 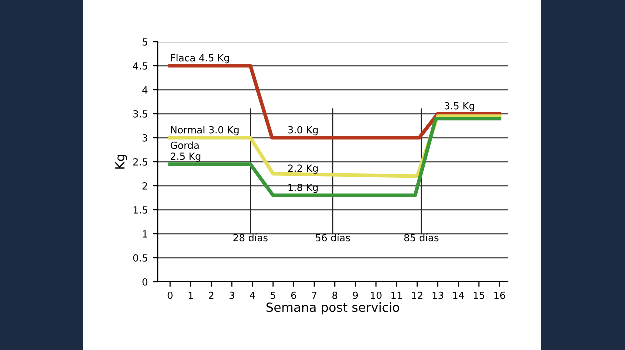 What do you see at coordinates (273, 296) in the screenshot?
I see `x-tick-label: 5` at bounding box center [273, 296].